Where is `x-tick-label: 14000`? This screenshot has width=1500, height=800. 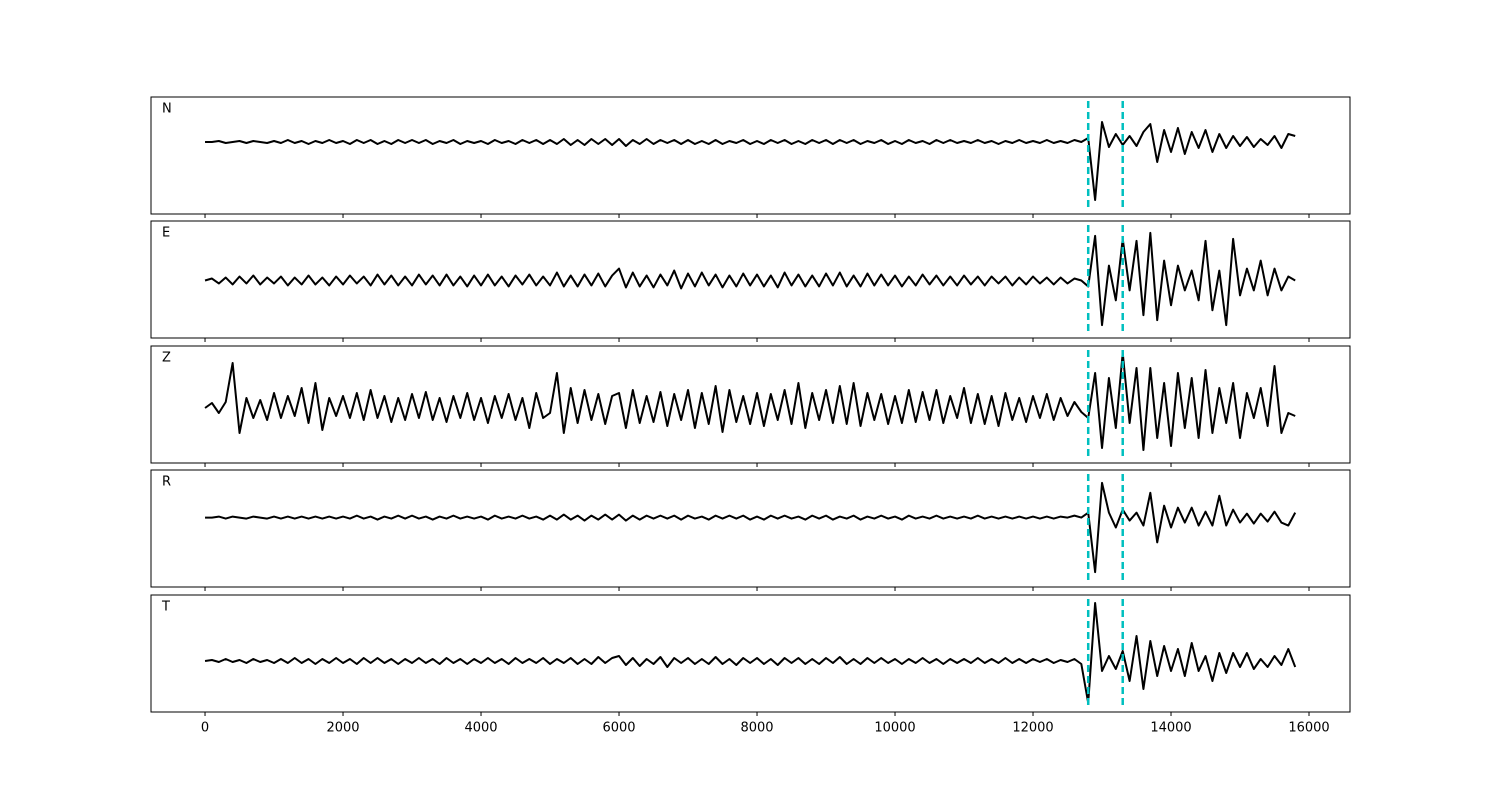
x-tick-label: 14000 is located at coordinates (1170, 728).